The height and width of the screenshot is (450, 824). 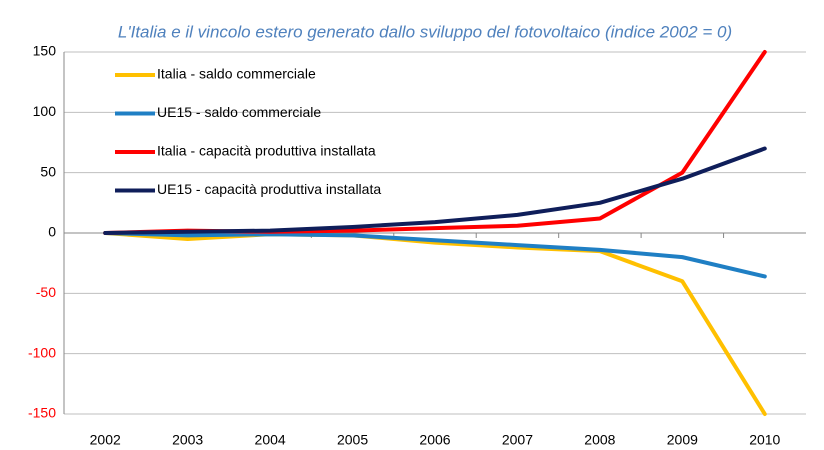 I want to click on legend-label: UE15 - saldo commerciale, so click(x=239, y=112).